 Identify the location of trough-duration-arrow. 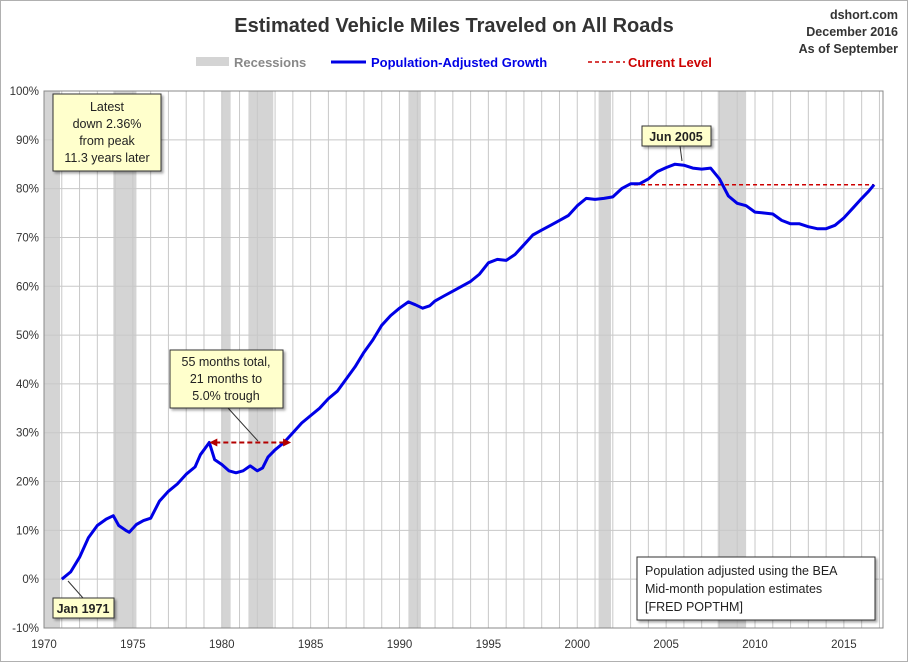
(250, 442).